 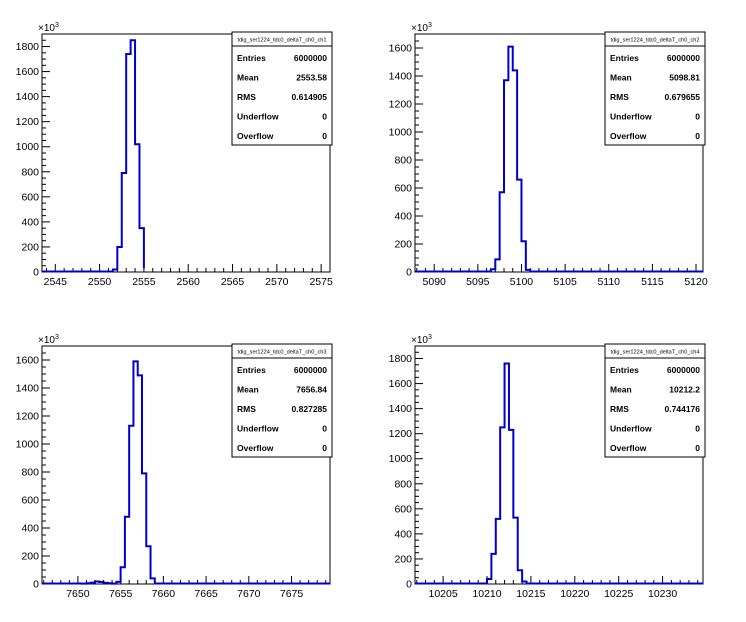 What do you see at coordinates (435, 282) in the screenshot?
I see `x-tick-label: 5090` at bounding box center [435, 282].